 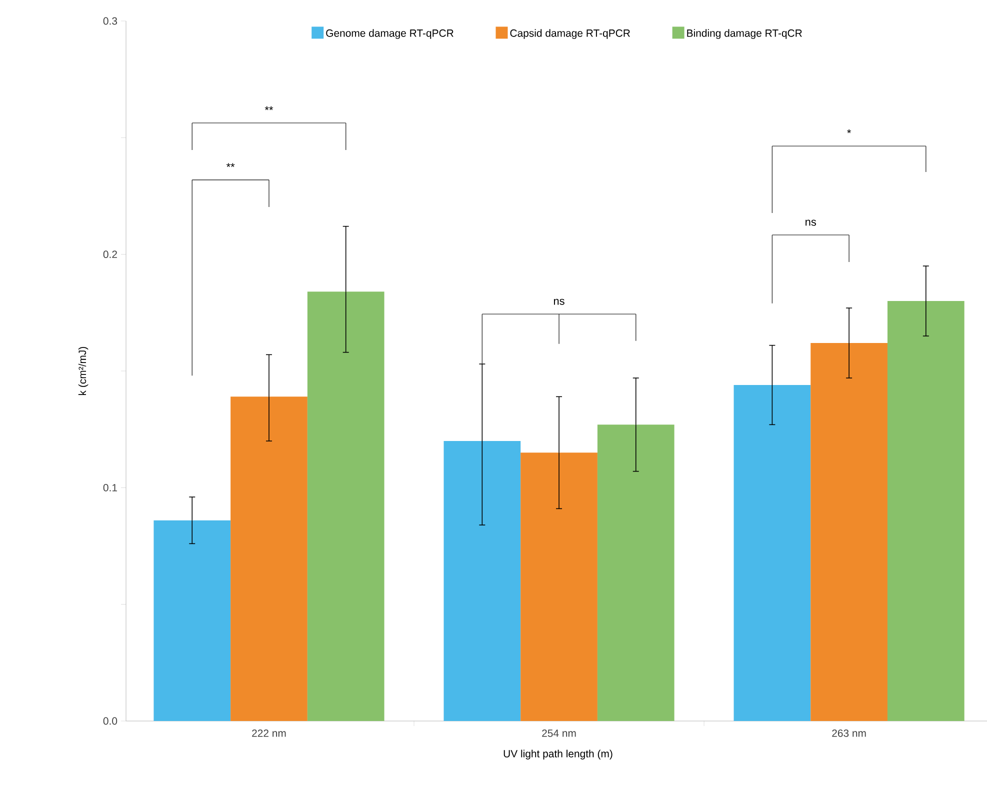 I want to click on legend-label: Binding damage RT-qCR, so click(x=744, y=34).